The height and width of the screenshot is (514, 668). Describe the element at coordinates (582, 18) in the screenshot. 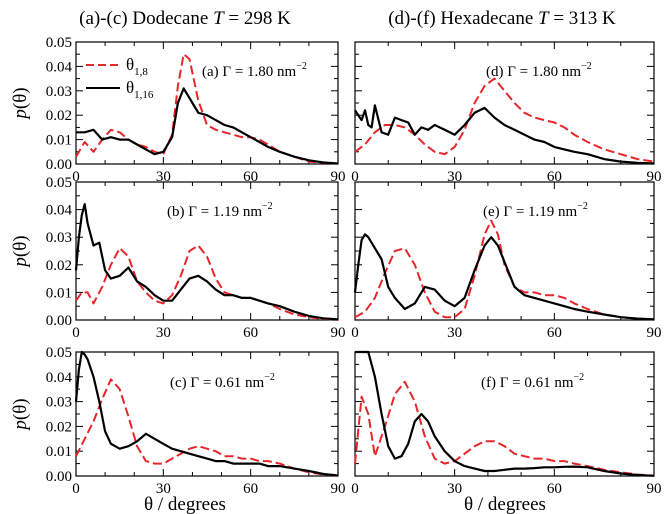

I see `right-title-suffix: = 313 K` at that location.